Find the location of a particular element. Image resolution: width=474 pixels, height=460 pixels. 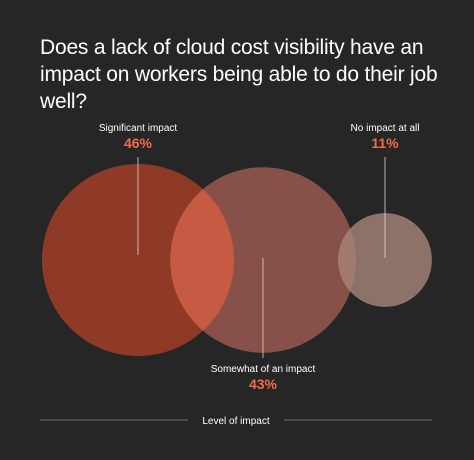

overlap-significant-somewhat is located at coordinates (202, 260).